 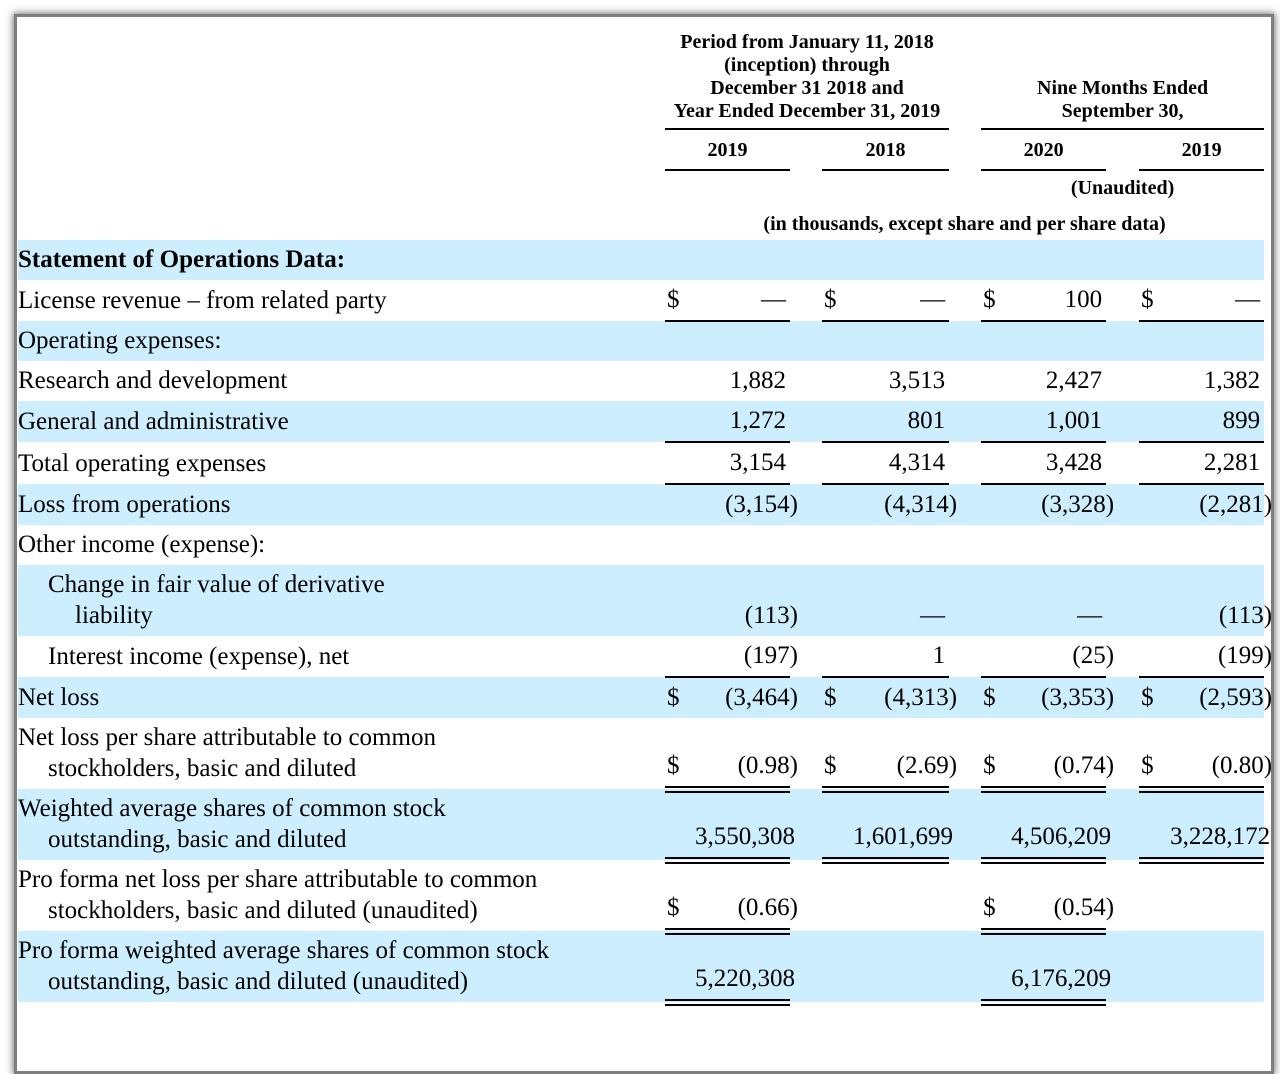 I want to click on value-cell: 5,220,308, so click(x=745, y=968).